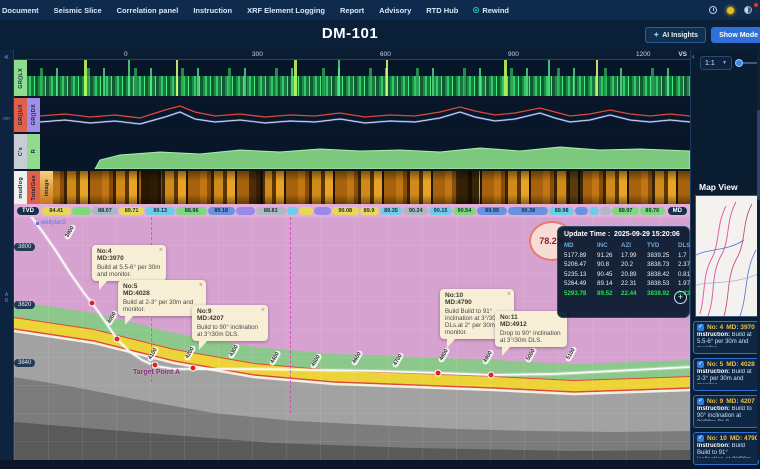 The height and width of the screenshot is (469, 760). I want to click on track1-label-tab: GR()LX, so click(20, 78).